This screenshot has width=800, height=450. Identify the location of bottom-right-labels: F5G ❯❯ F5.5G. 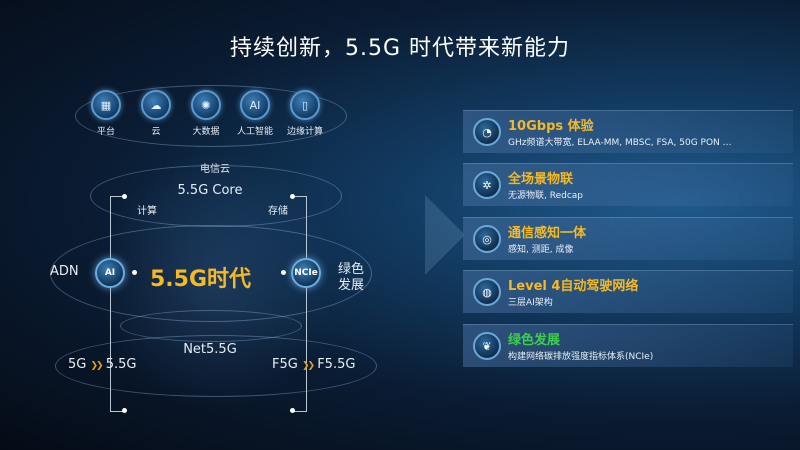
(313, 364).